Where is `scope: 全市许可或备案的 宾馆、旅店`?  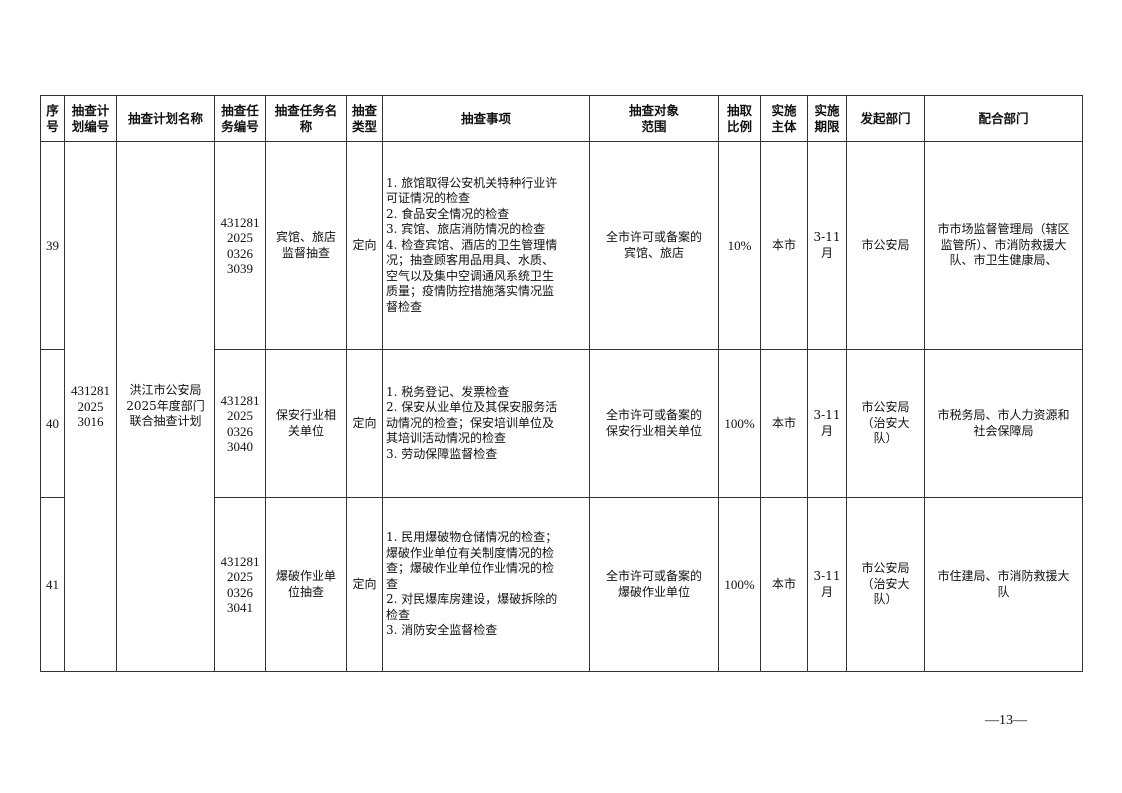 scope: 全市许可或备案的 宾馆、旅店 is located at coordinates (654, 245).